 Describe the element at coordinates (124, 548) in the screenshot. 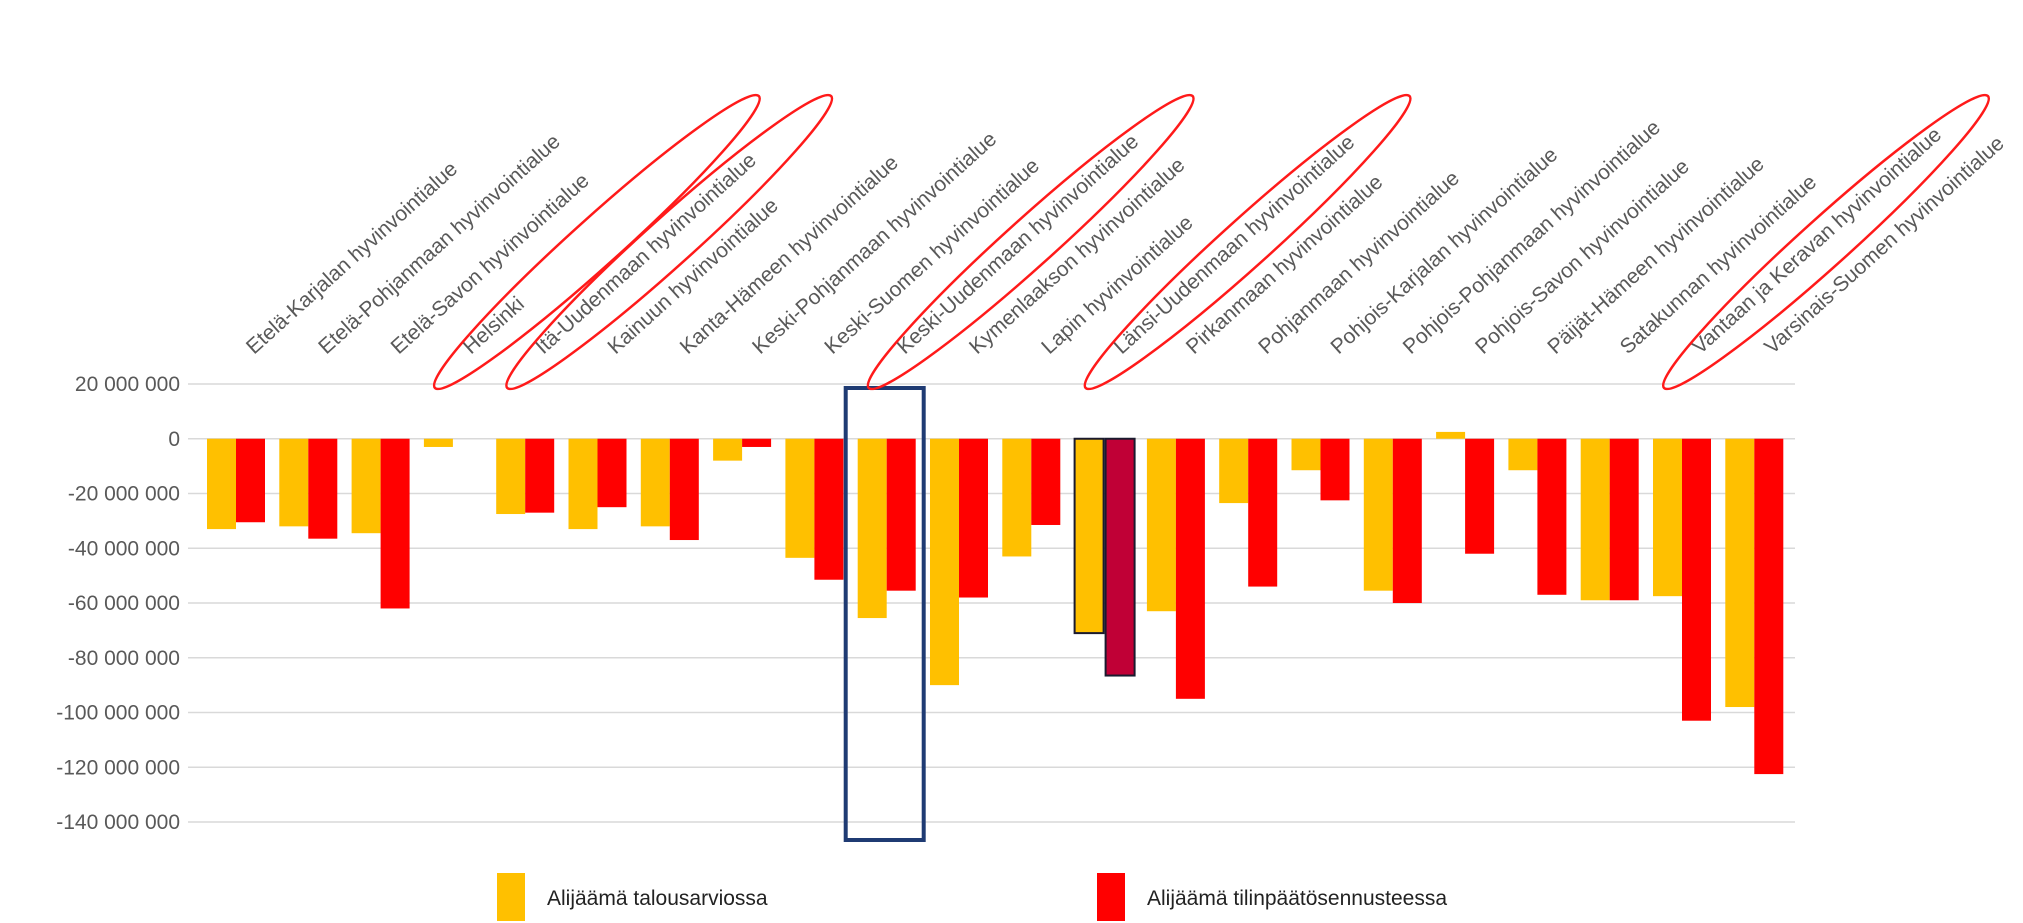

I see `y-tick-label: -40 000 000` at that location.